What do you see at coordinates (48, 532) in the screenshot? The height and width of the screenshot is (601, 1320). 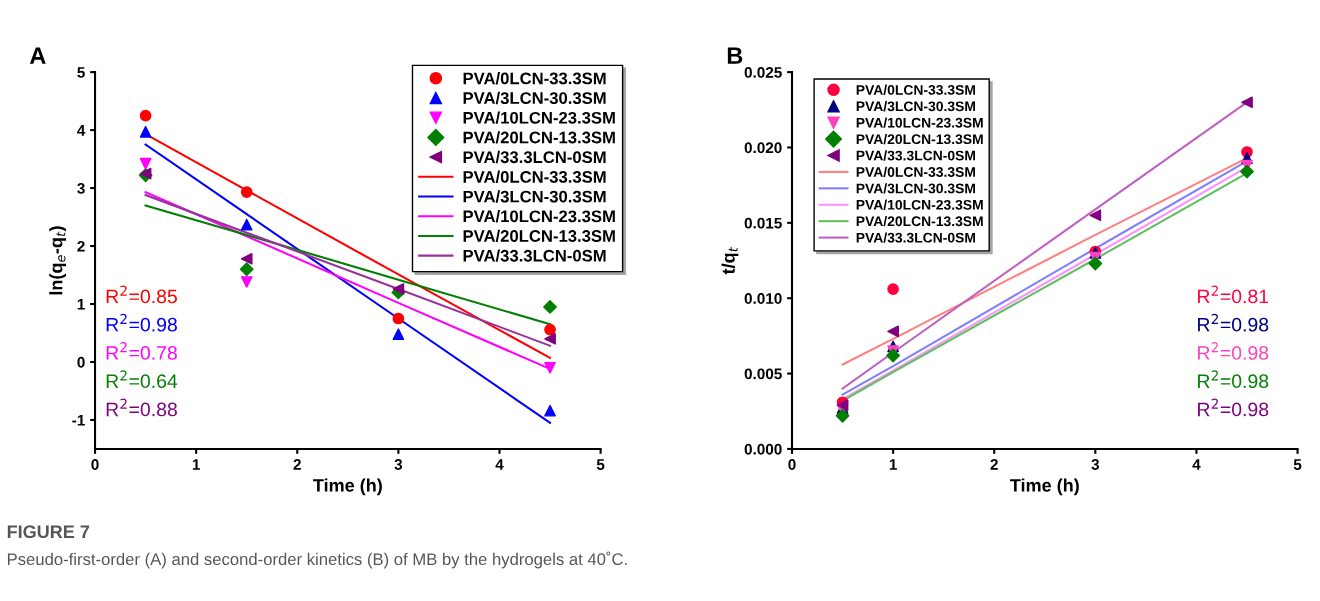 I see `caption: FIGURE 7` at bounding box center [48, 532].